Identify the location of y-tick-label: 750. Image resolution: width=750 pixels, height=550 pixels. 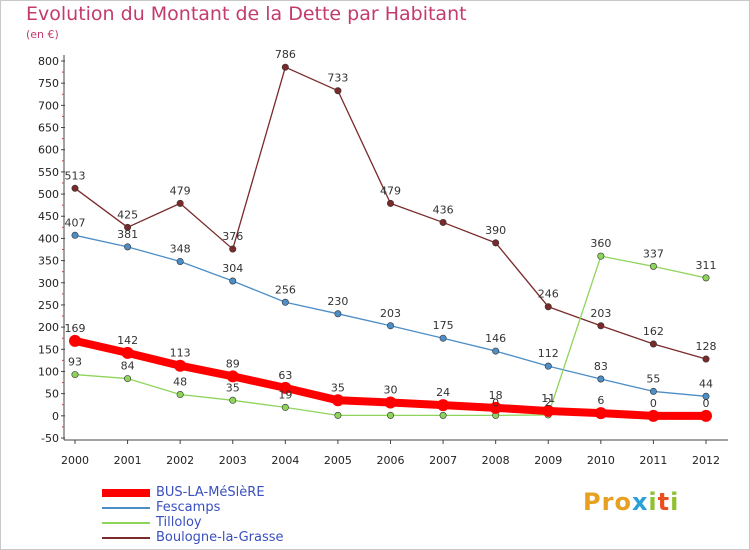
(48, 83).